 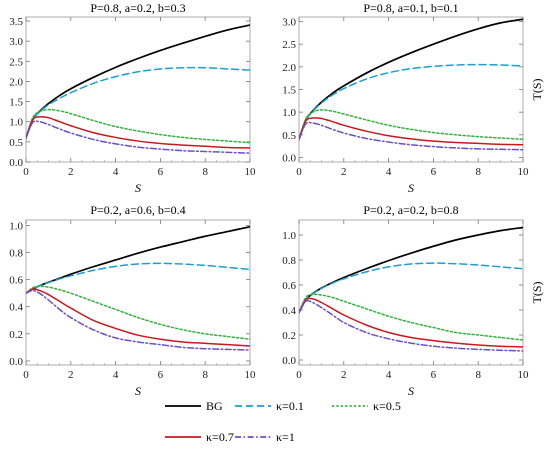 What do you see at coordinates (199, 437) in the screenshot?
I see `legend-item-4: κ=0.7` at bounding box center [199, 437].